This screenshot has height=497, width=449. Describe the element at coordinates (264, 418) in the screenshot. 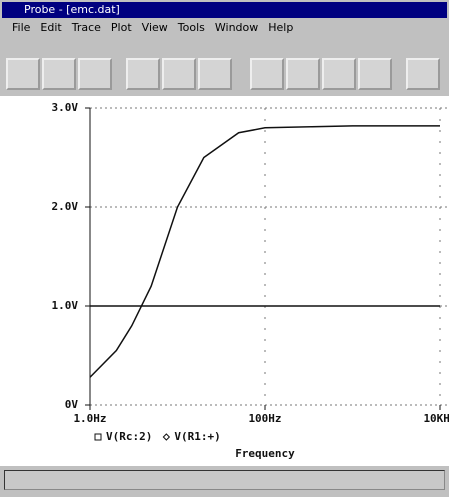

I see `x-tick-label: 100Hz` at that location.